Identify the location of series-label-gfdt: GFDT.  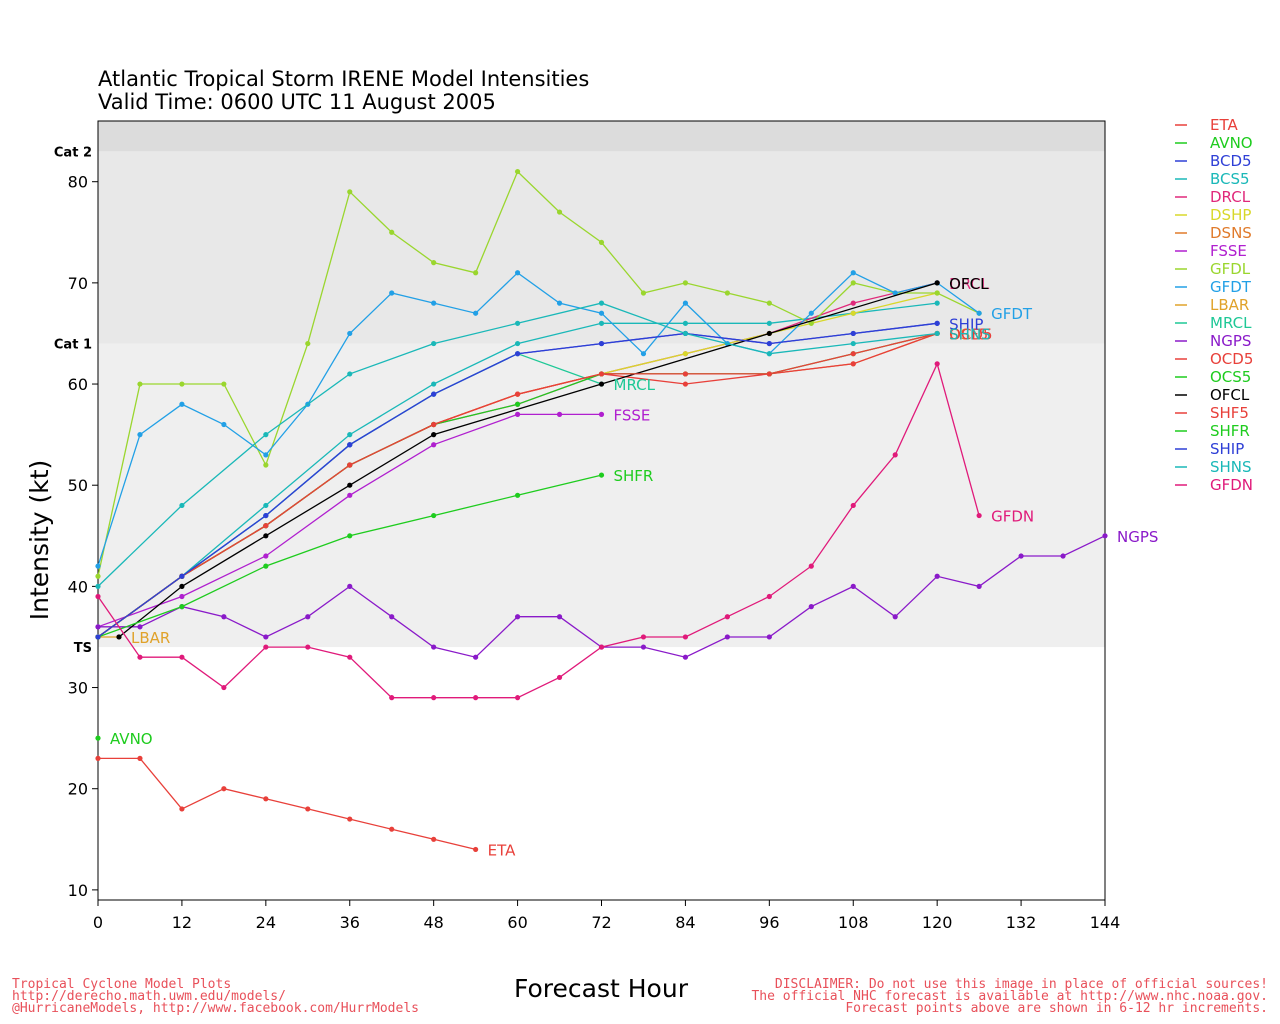
(1012, 314).